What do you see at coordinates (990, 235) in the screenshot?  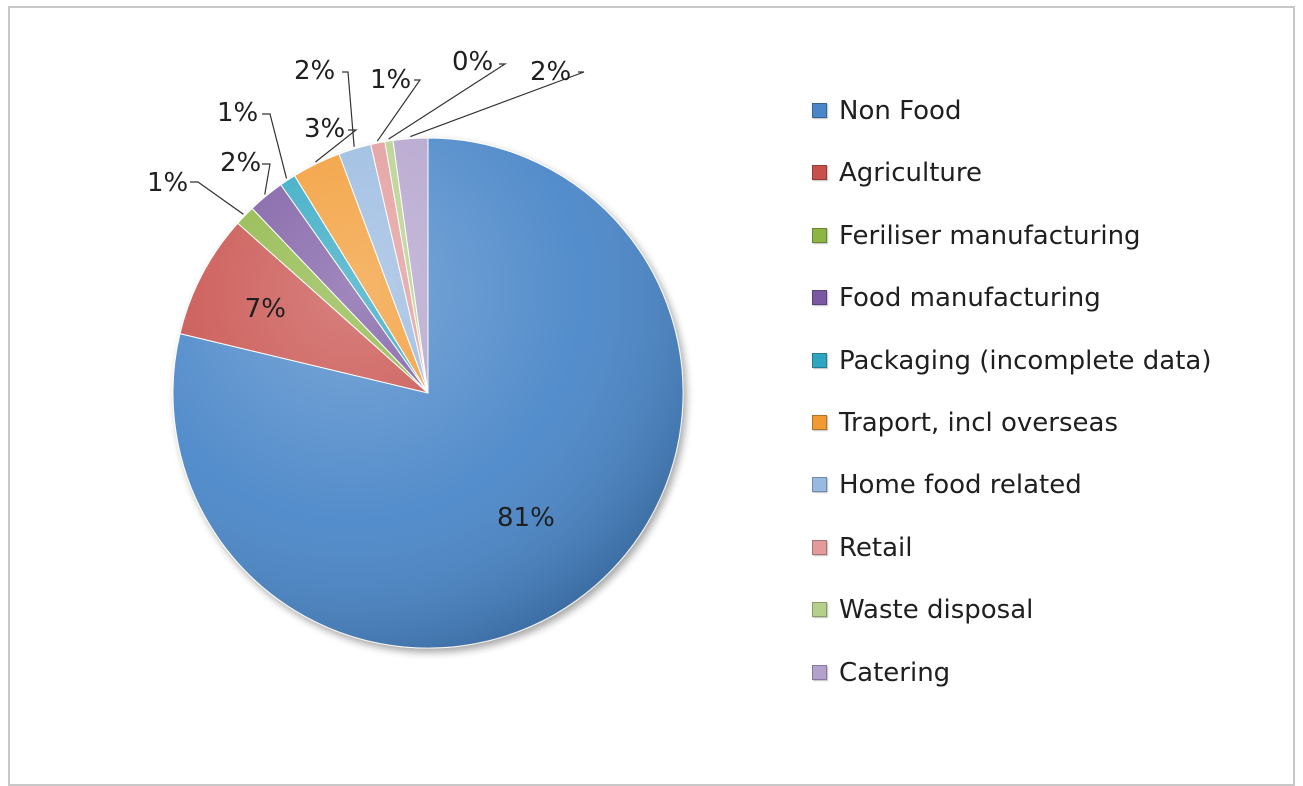 I see `legend-label: Feriliser manufacturing` at bounding box center [990, 235].